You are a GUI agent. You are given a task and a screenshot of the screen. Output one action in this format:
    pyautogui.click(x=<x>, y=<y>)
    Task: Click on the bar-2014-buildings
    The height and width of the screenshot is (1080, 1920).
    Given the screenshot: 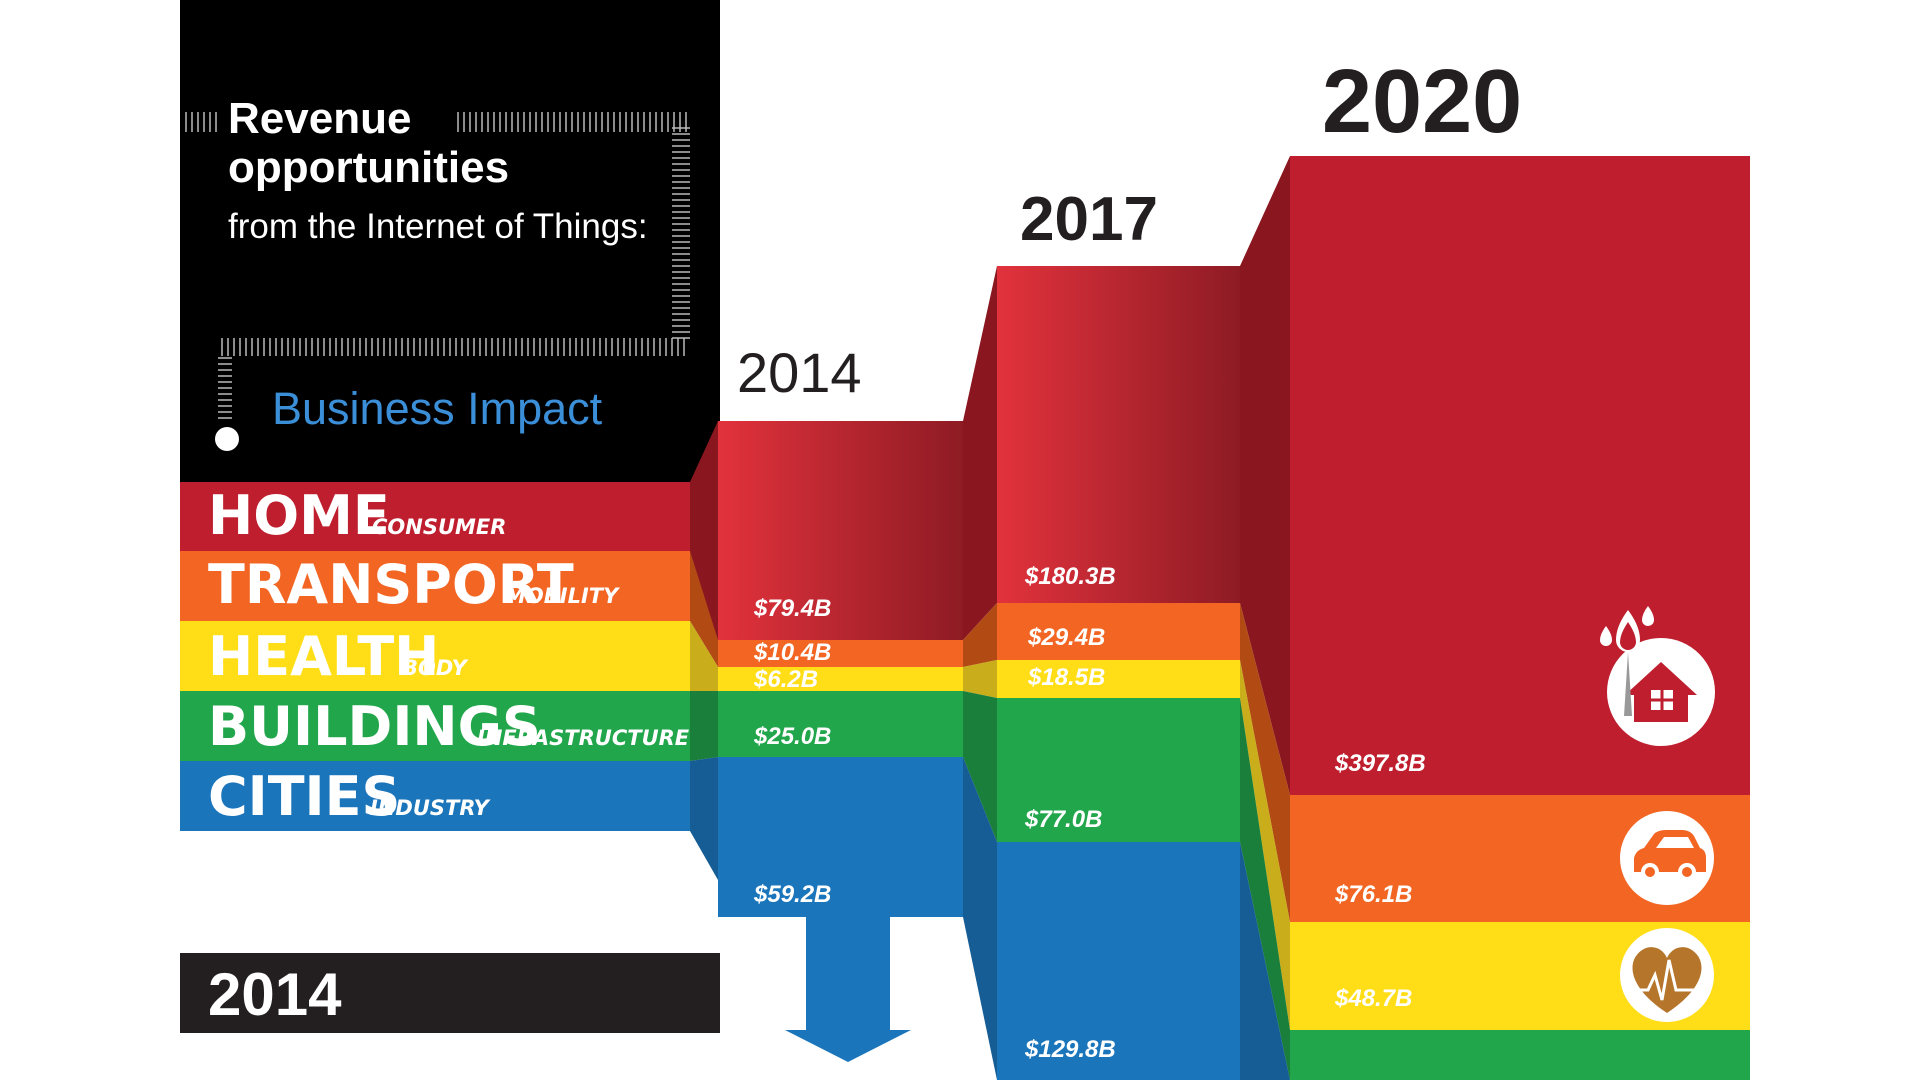 What is the action you would take?
    pyautogui.click(x=840, y=724)
    